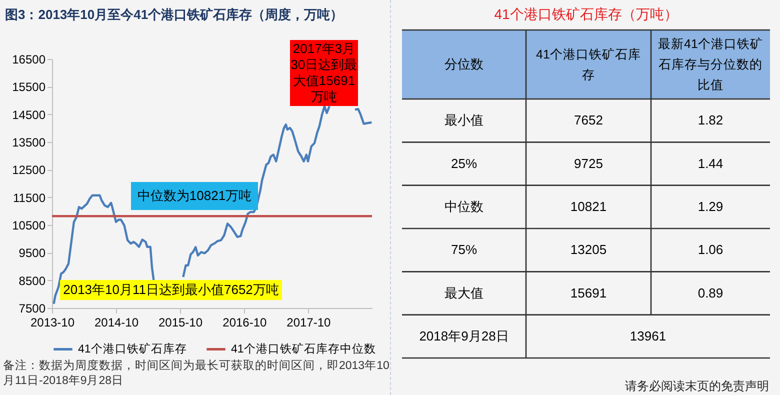  Describe the element at coordinates (464, 120) in the screenshot. I see `category-label: 最小值` at that location.